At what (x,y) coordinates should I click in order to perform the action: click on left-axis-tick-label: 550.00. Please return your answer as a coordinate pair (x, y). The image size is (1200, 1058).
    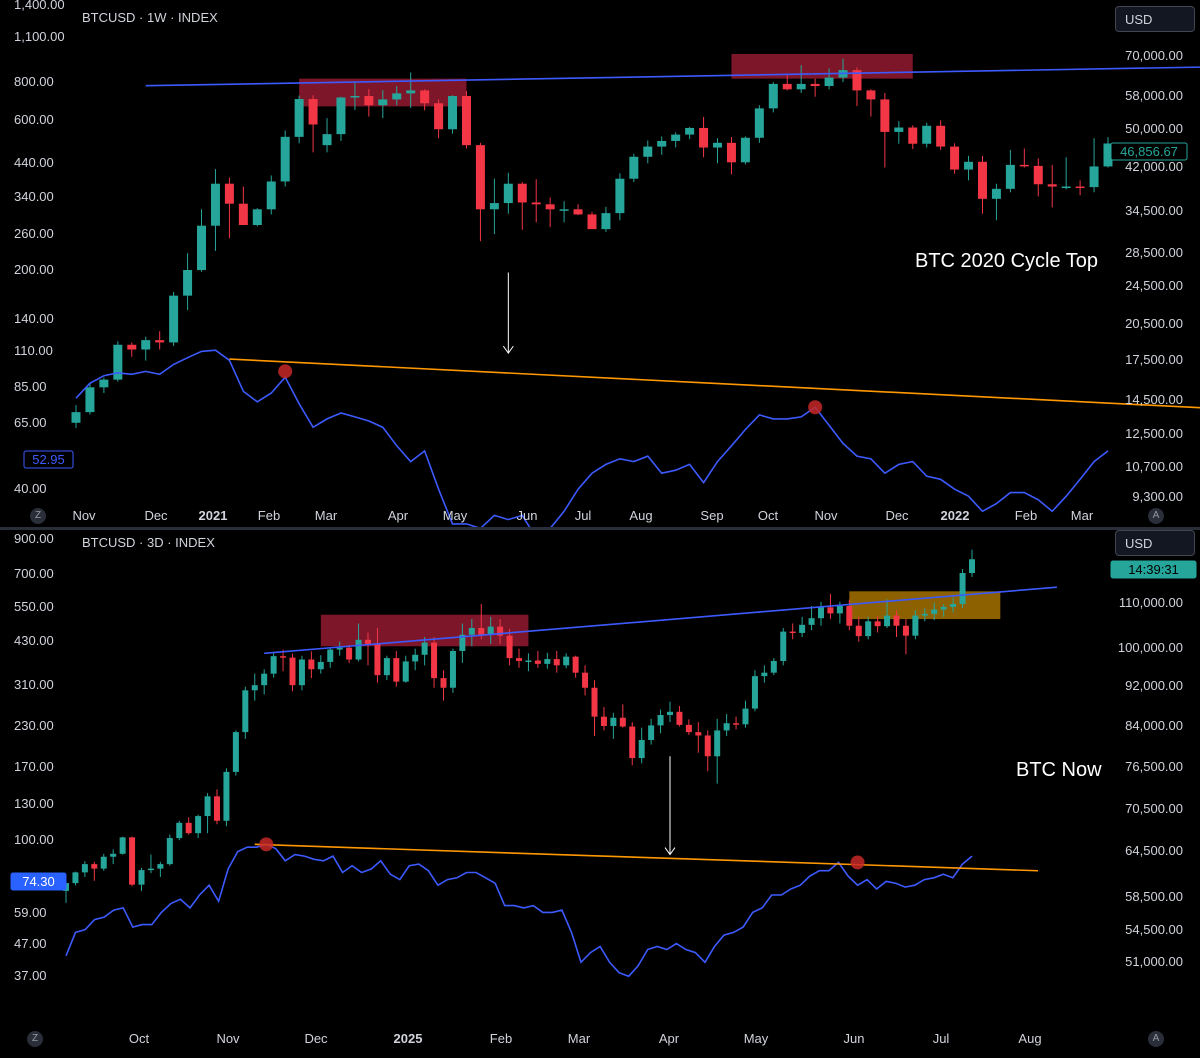
    Looking at the image, I should click on (34, 606).